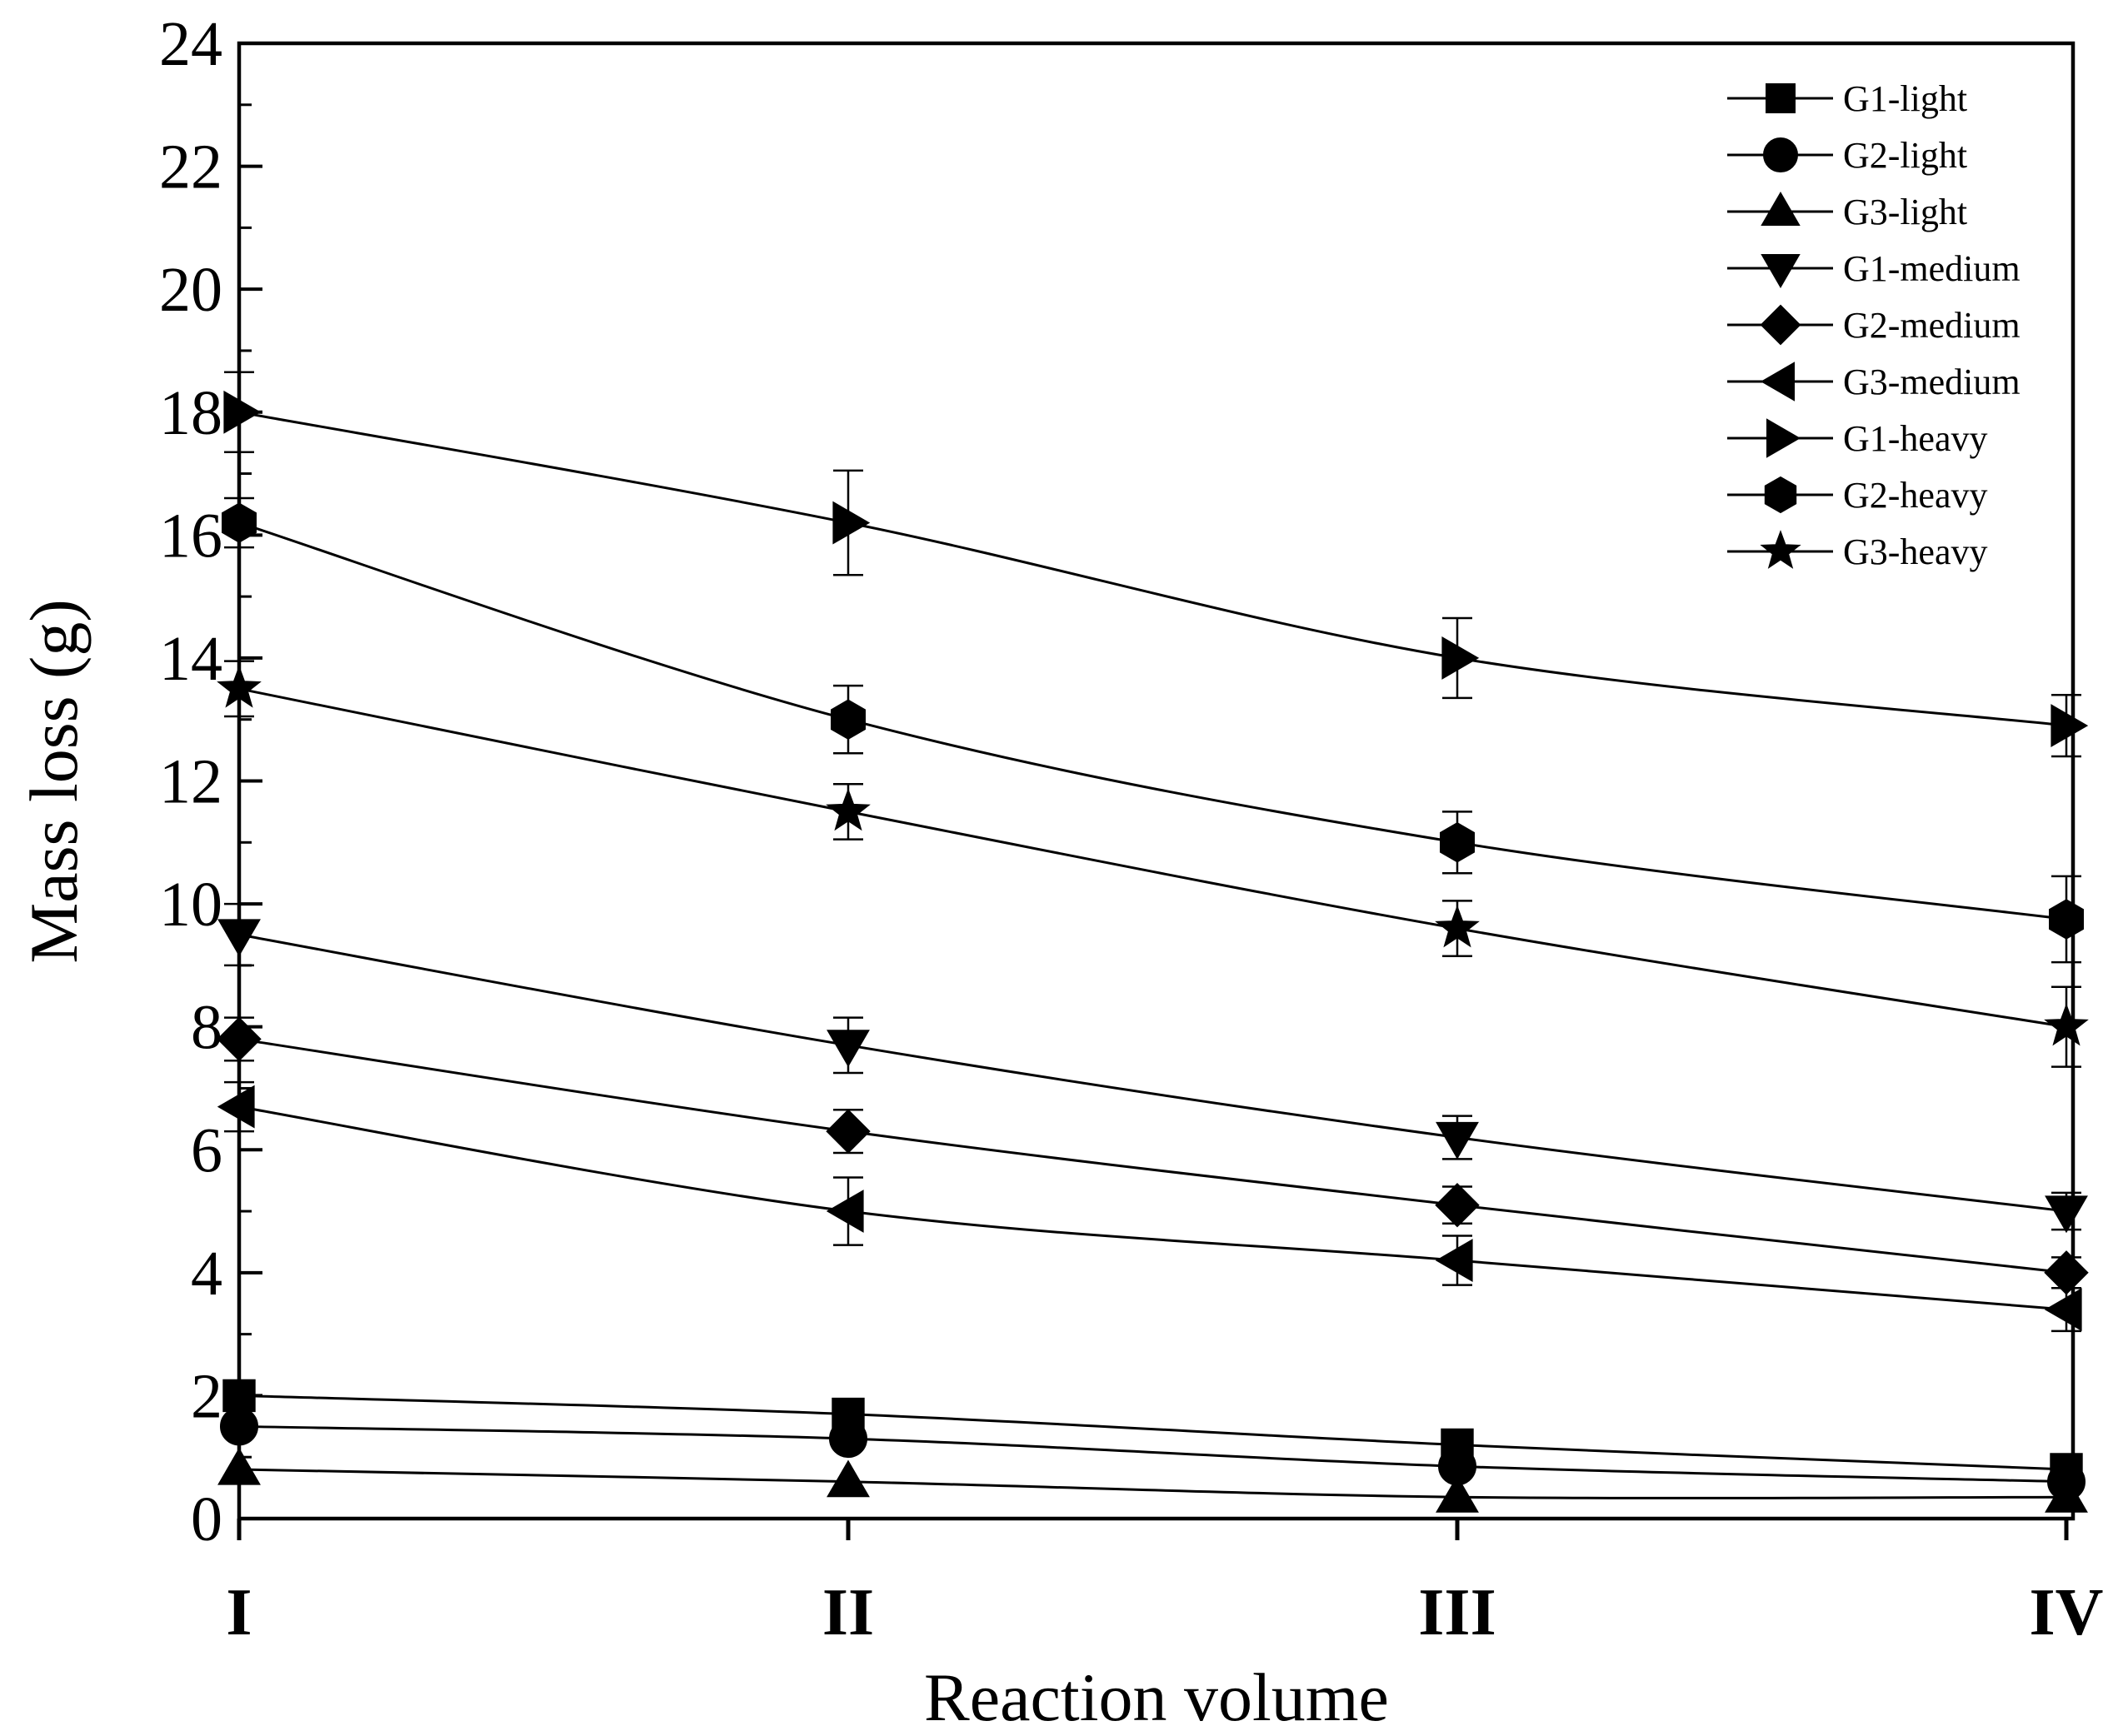 The height and width of the screenshot is (1736, 2123). What do you see at coordinates (206, 1396) in the screenshot?
I see `y-tick-label: 2` at bounding box center [206, 1396].